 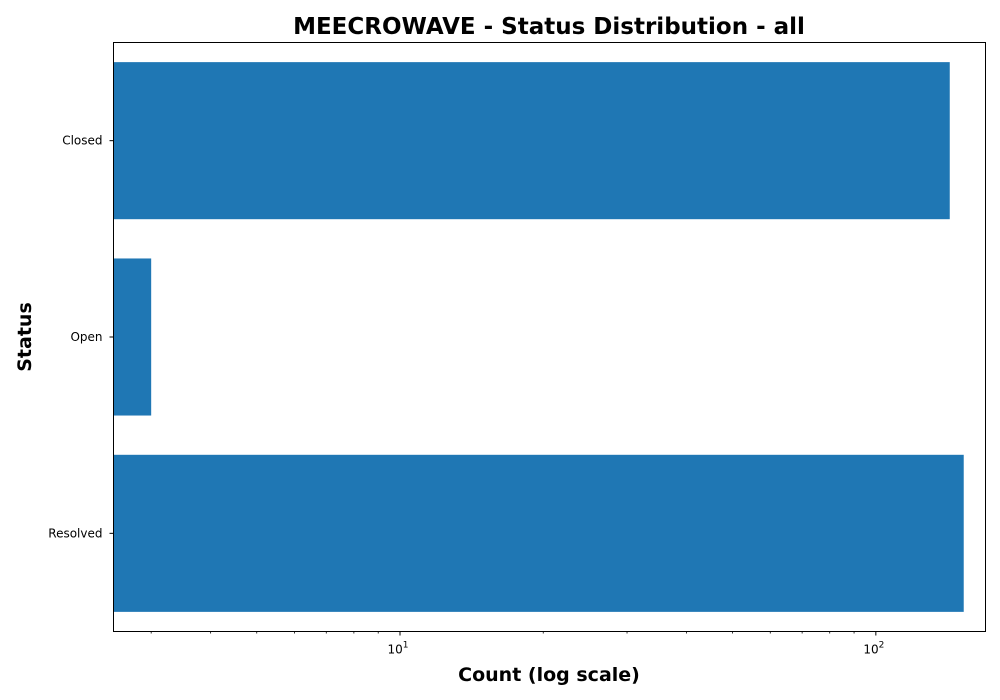 I want to click on y-axis-title: Status, so click(x=25, y=337).